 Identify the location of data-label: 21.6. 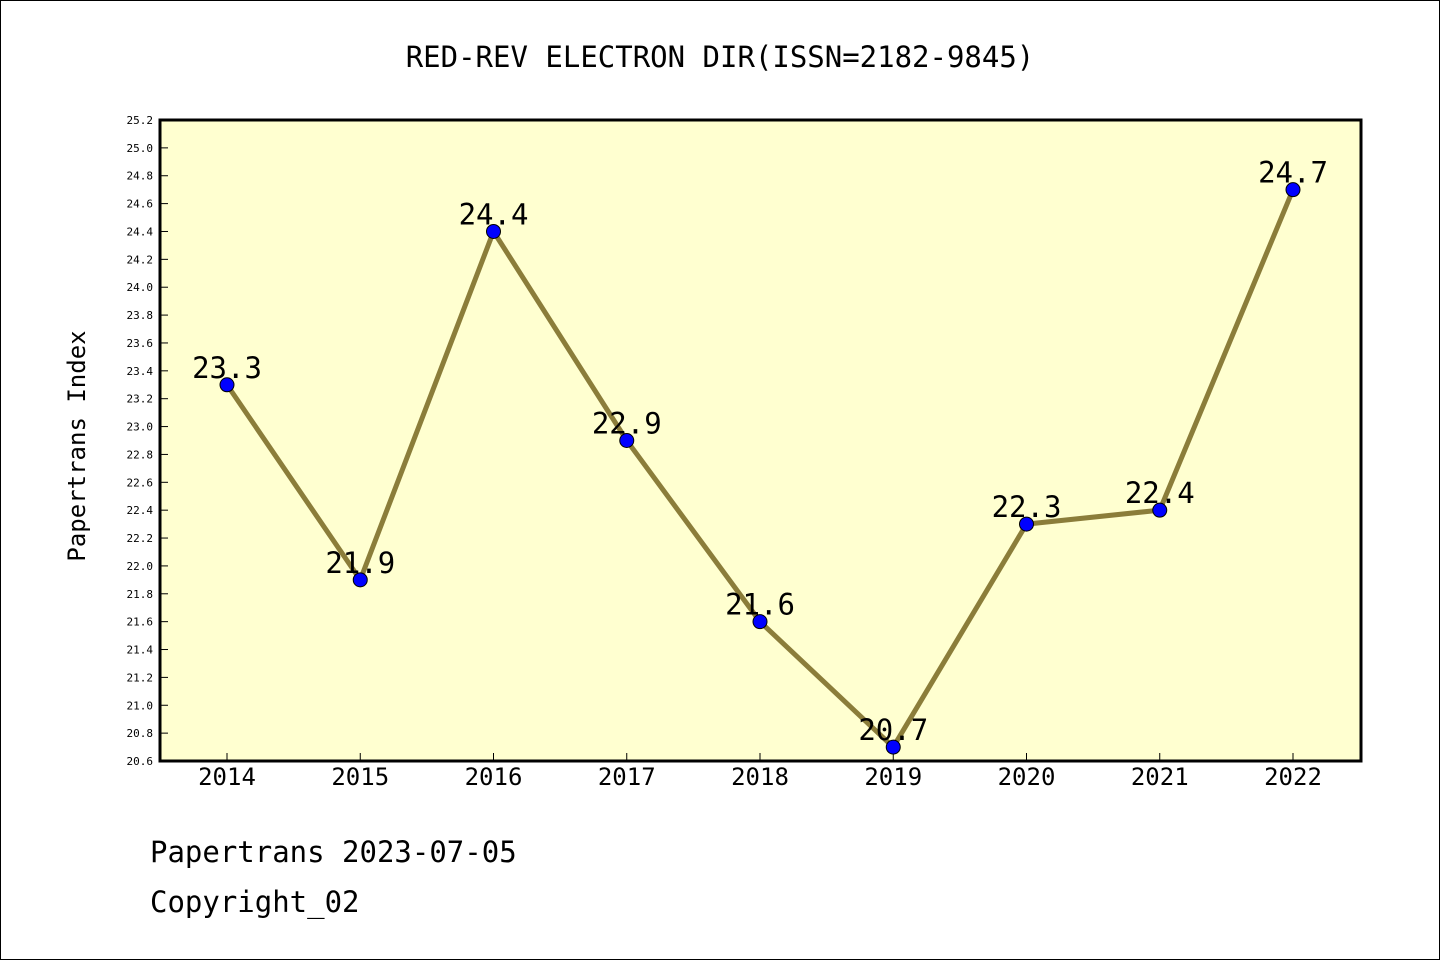
(760, 605).